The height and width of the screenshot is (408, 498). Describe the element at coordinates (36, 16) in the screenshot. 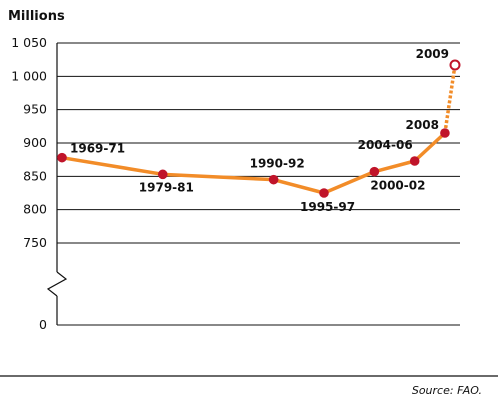

I see `y-axis-title: Millions` at that location.